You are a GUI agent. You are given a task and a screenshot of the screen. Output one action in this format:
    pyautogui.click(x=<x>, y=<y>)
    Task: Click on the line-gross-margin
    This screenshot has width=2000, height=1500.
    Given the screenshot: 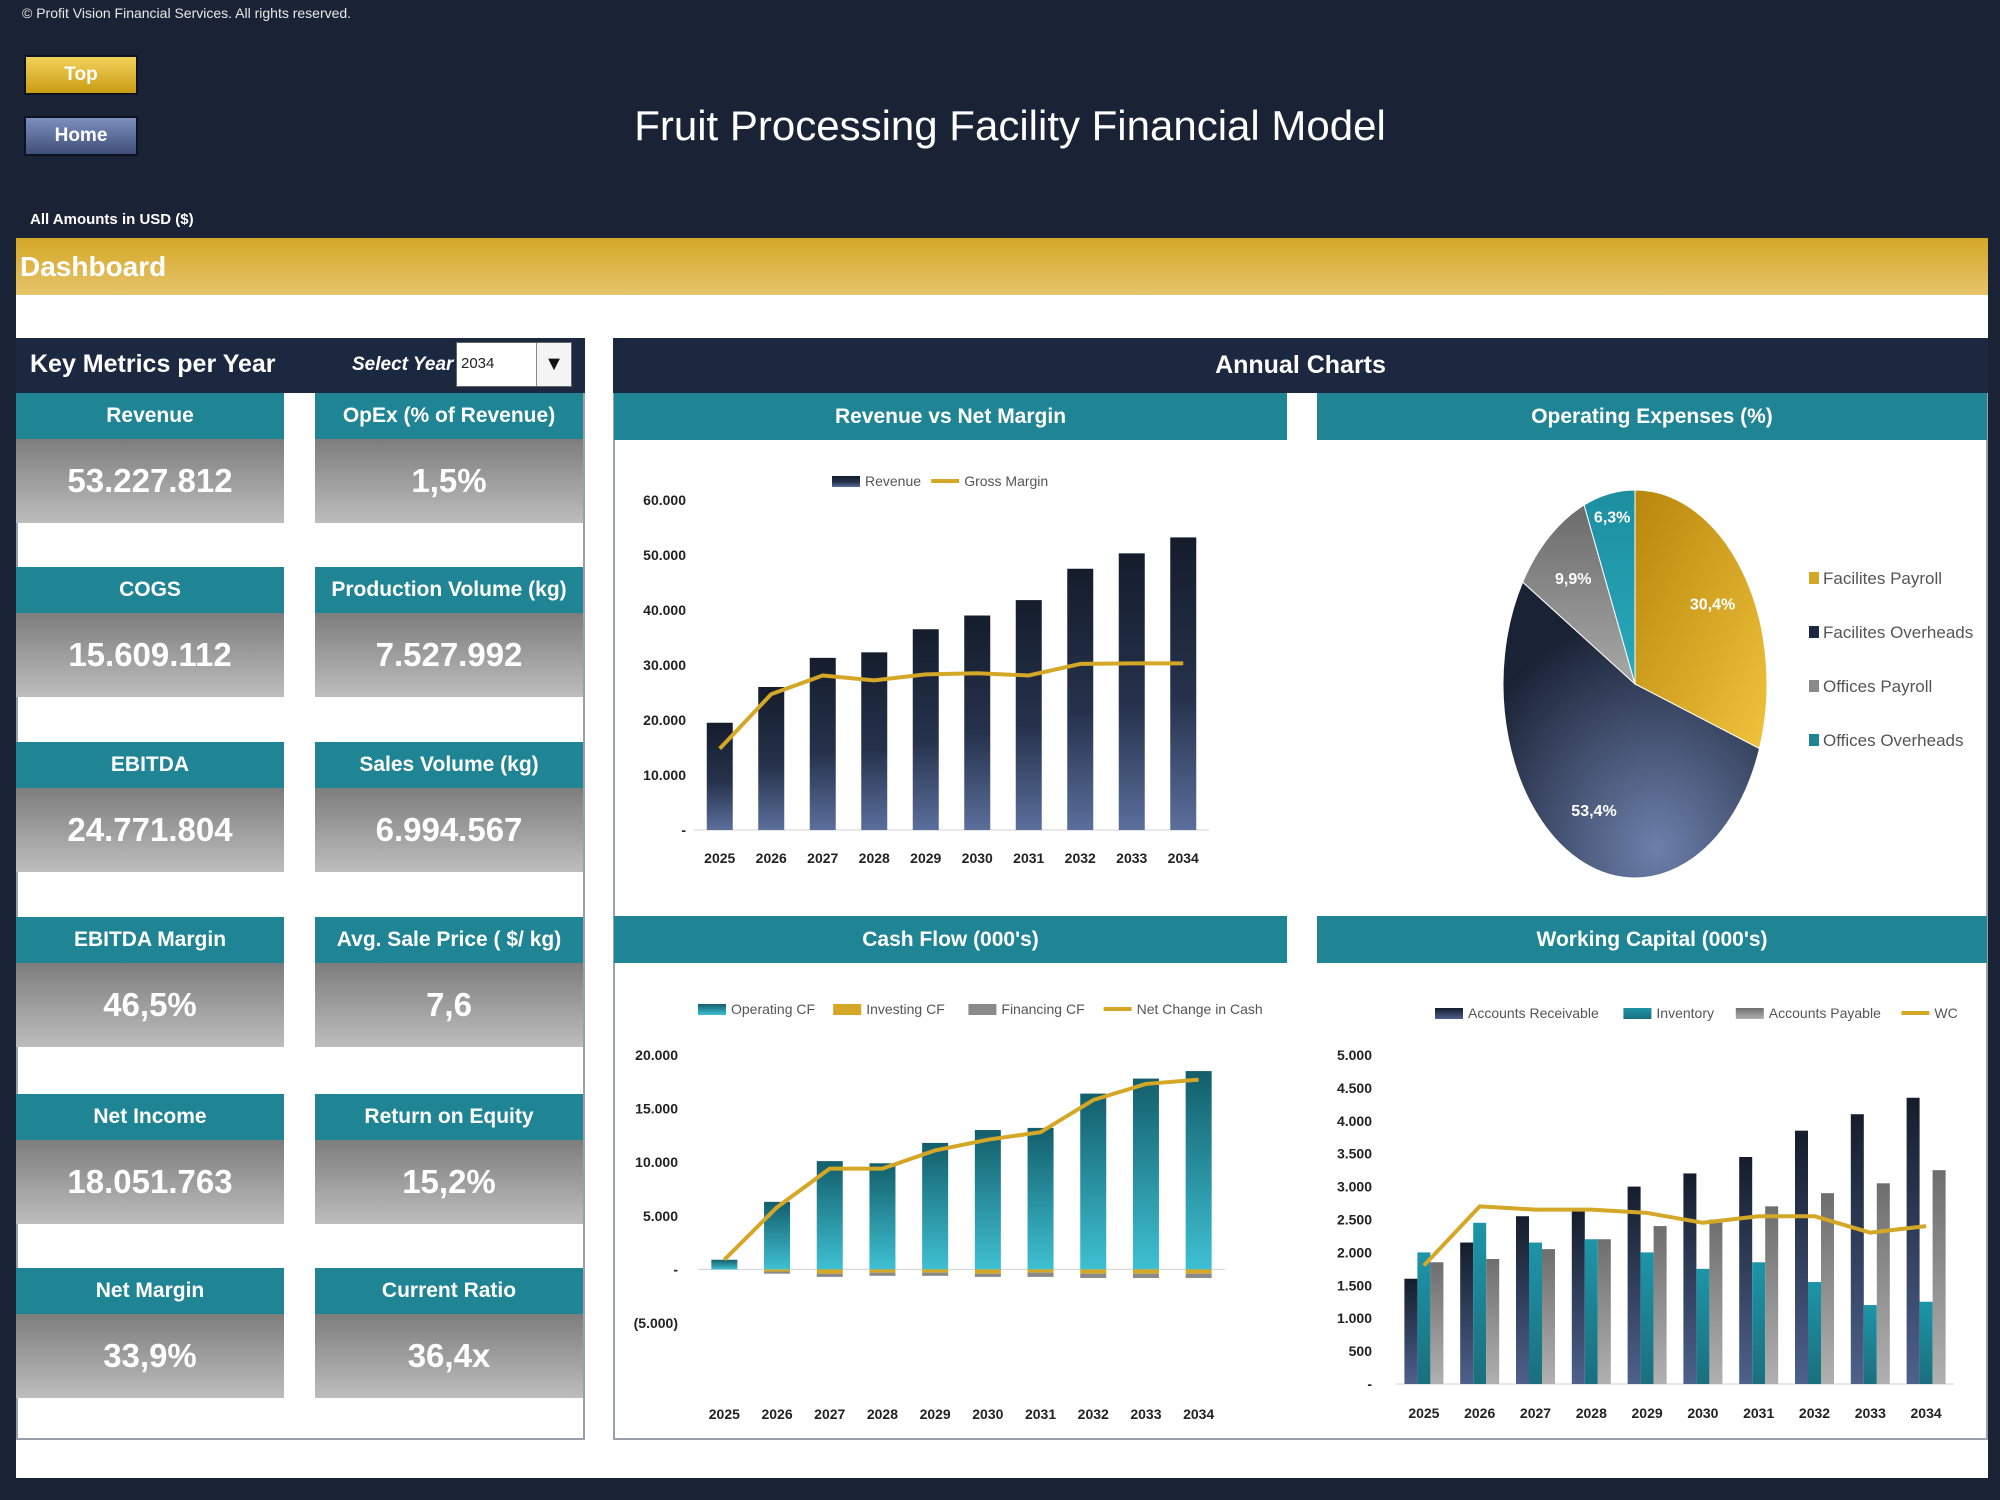 What is the action you would take?
    pyautogui.click(x=951, y=705)
    